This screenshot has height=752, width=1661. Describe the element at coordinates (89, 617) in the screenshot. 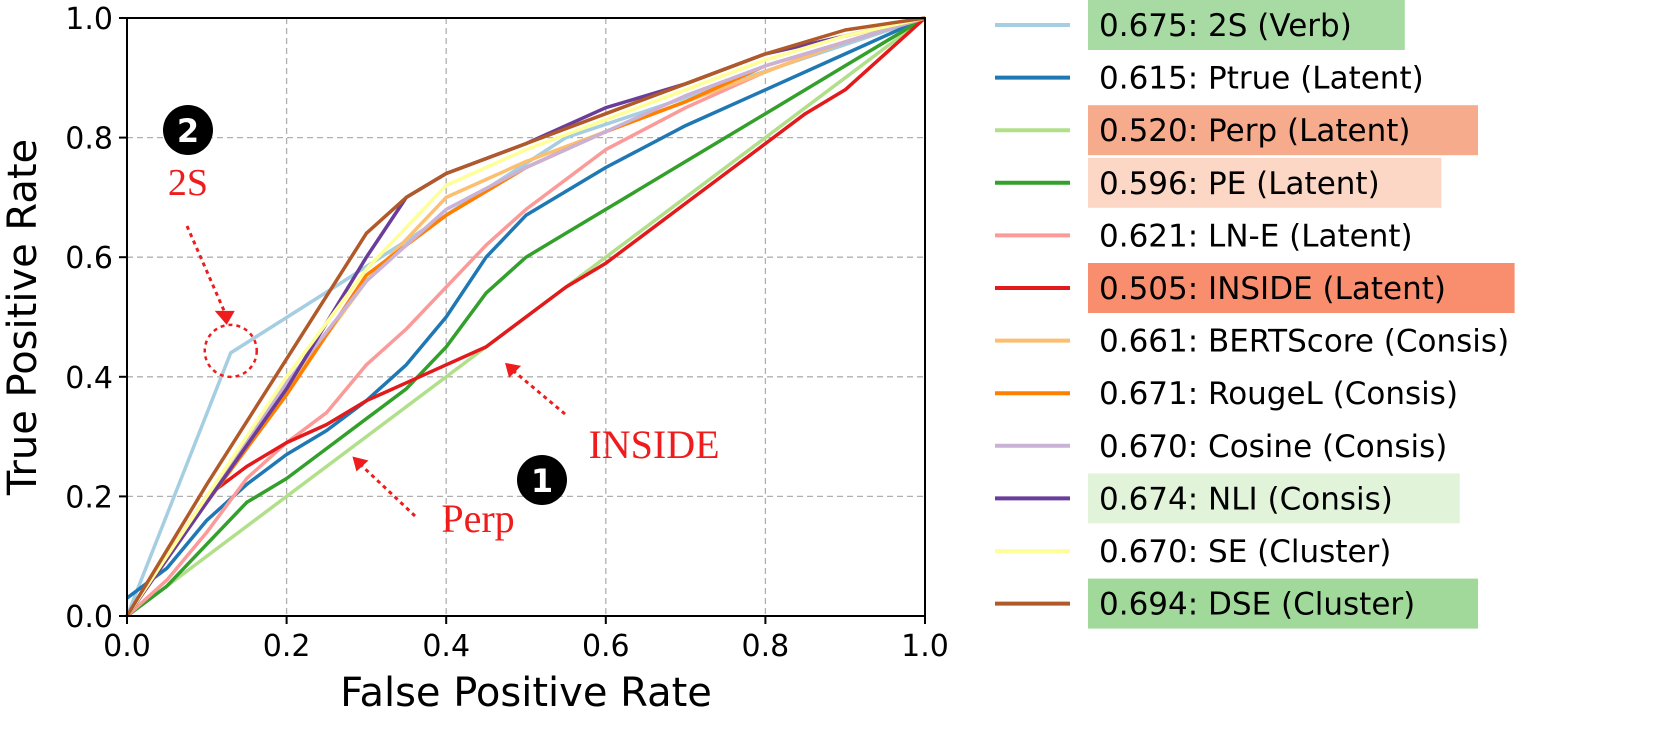

I see `y-tick-label: 0.0` at that location.